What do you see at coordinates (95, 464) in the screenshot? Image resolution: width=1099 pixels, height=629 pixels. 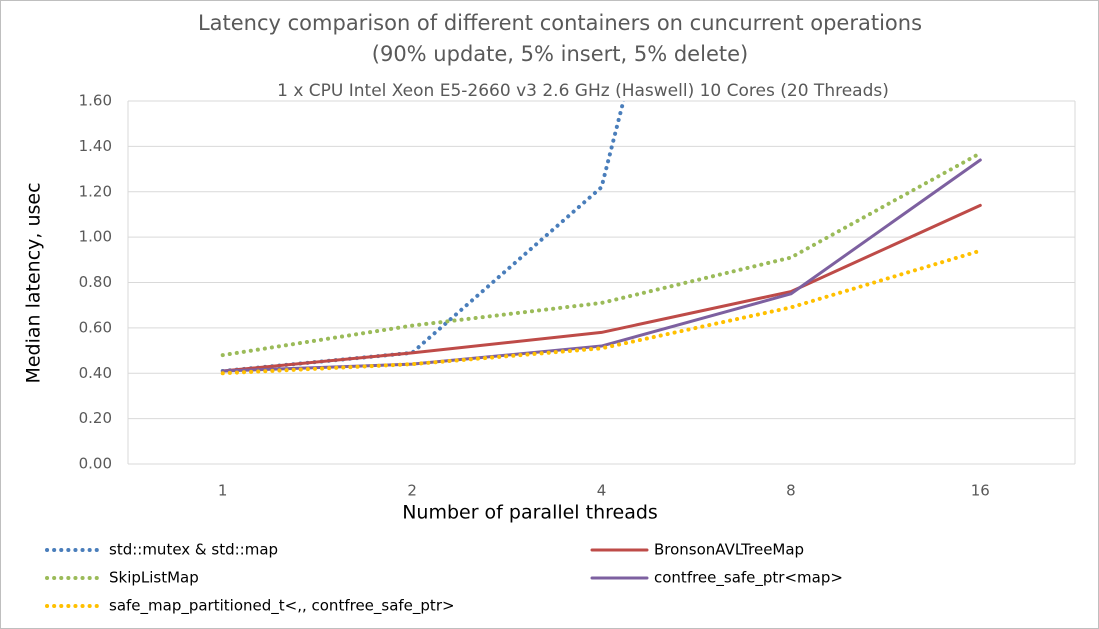 I see `y-tick-label: 0.00` at bounding box center [95, 464].